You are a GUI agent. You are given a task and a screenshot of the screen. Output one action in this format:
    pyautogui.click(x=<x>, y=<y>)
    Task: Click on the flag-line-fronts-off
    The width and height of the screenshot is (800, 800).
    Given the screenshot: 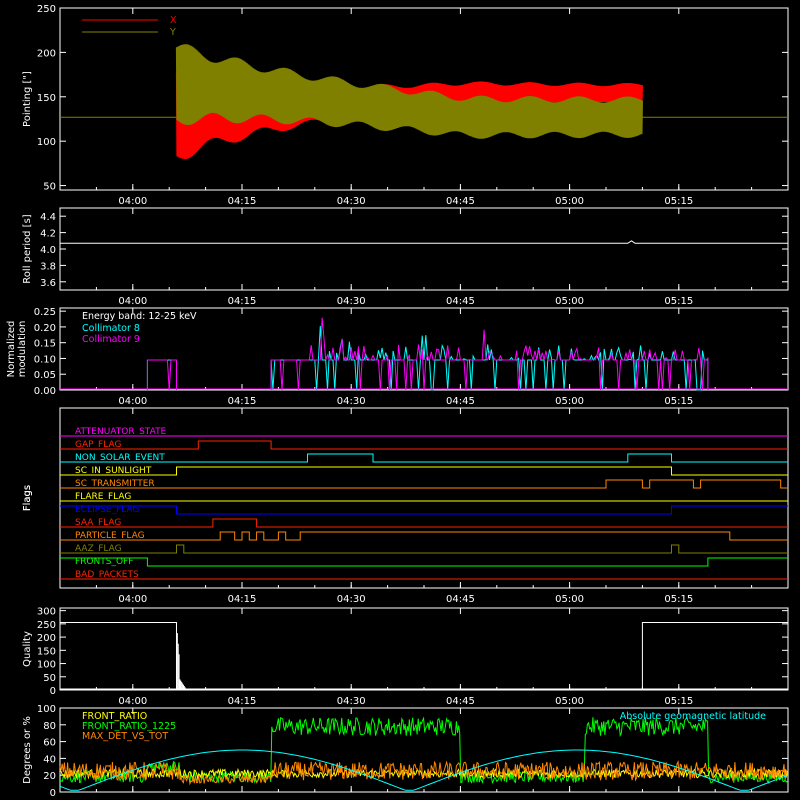 What is the action you would take?
    pyautogui.click(x=424, y=562)
    